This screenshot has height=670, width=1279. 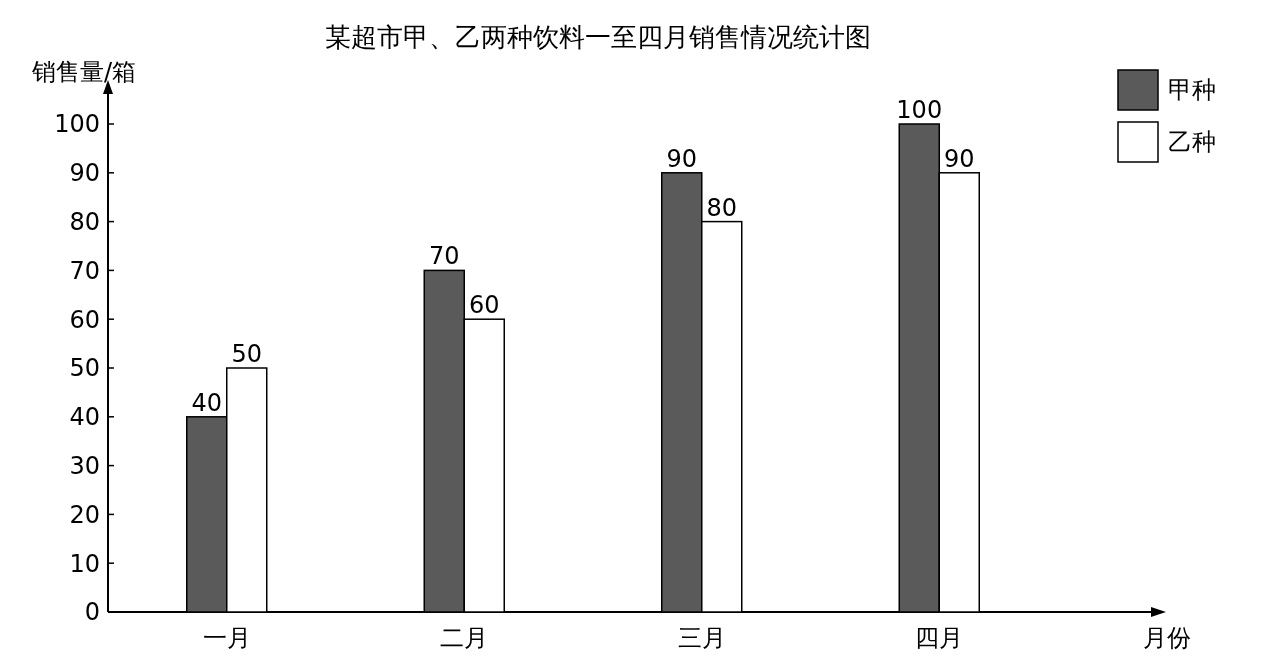 I want to click on x-tick-label: 三月, so click(x=701, y=638).